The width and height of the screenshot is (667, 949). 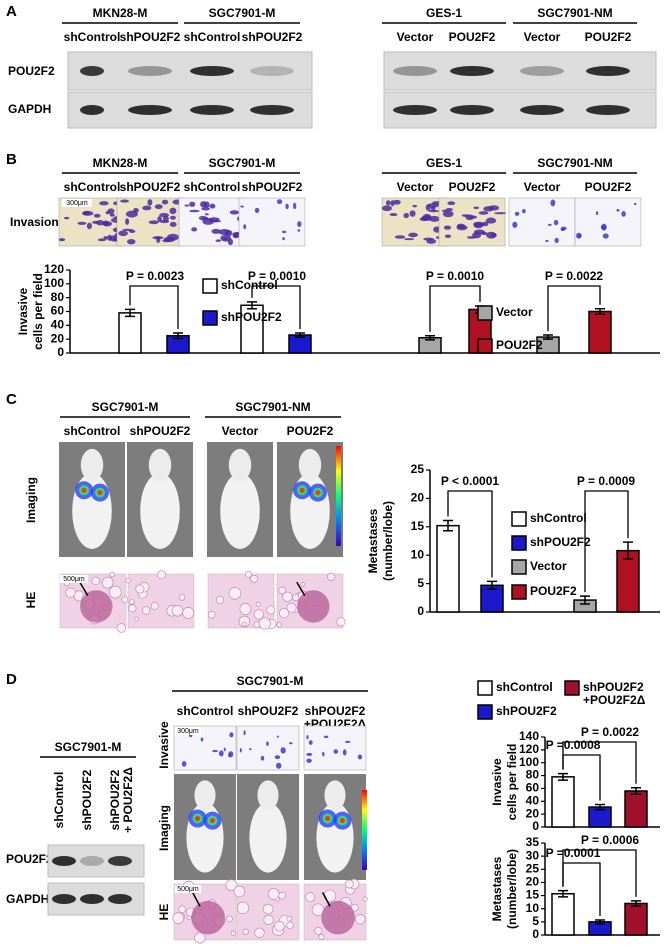 I want to click on p-value: P = 0.0006, so click(x=610, y=840).